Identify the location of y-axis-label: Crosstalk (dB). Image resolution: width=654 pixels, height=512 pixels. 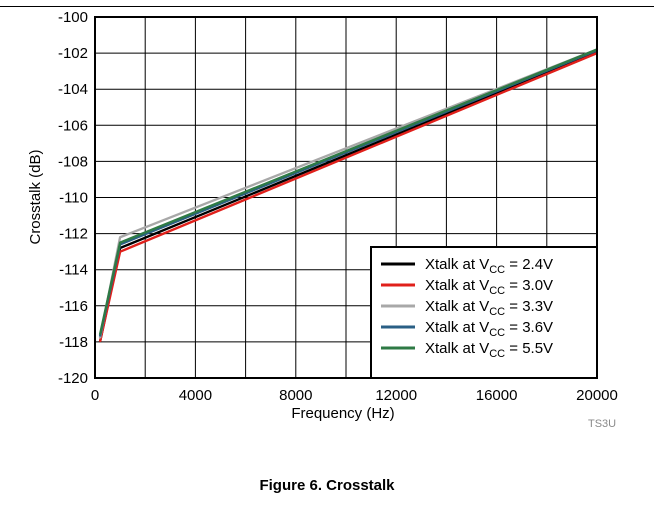
(35, 196).